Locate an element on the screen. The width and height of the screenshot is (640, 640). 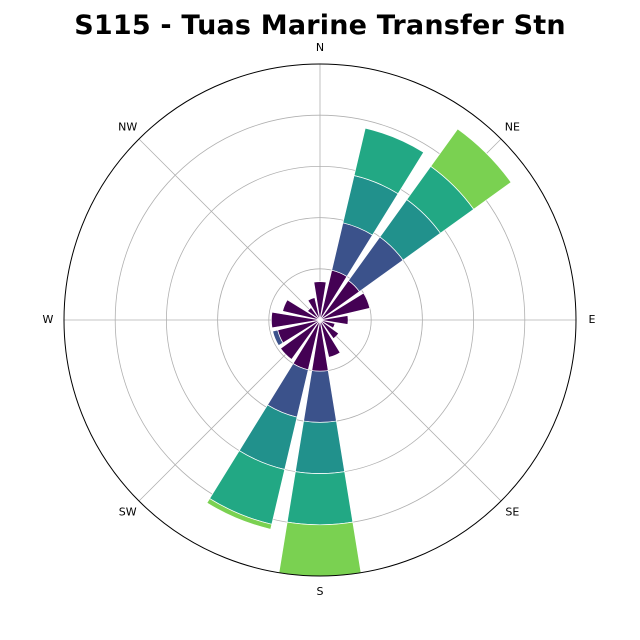
direction-label-NE: NE is located at coordinates (512, 127).